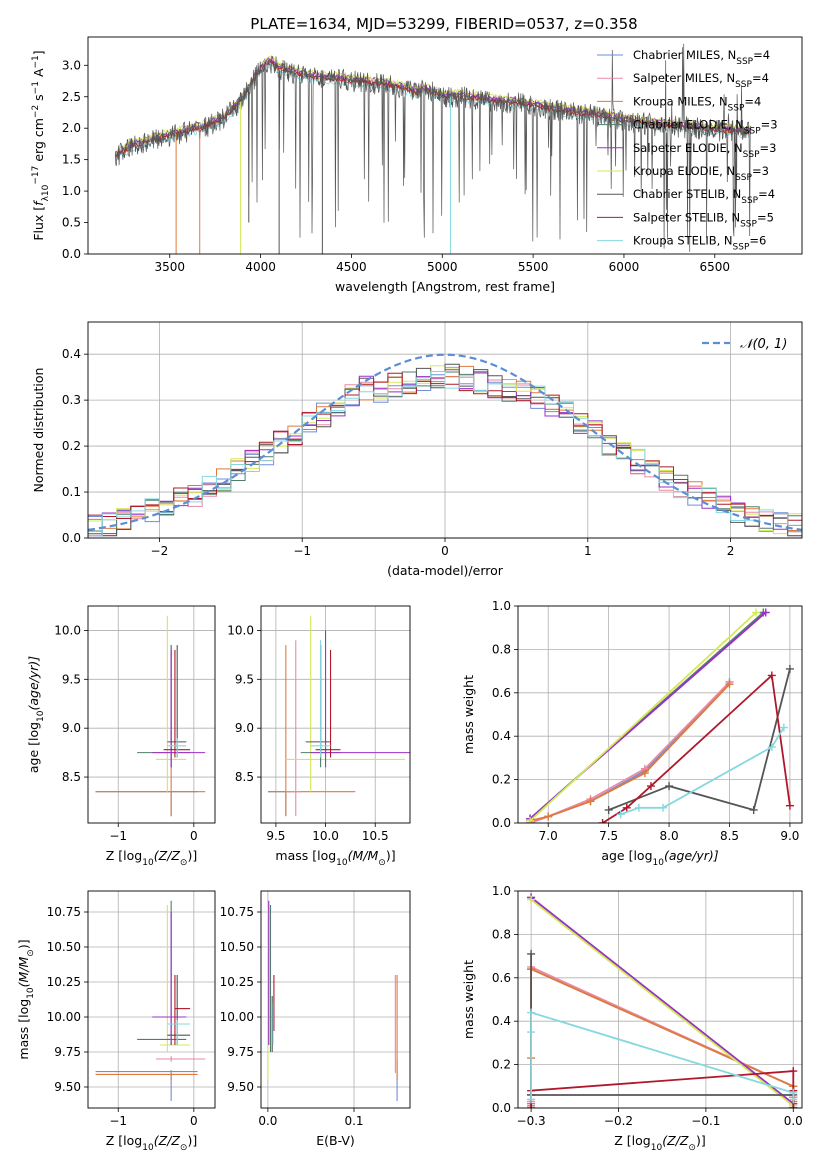 The image size is (819, 1170). Describe the element at coordinates (703, 219) in the screenshot. I see `legend-label-salpeter_stelib: Salpeter STELIB, NSSP=5` at that location.